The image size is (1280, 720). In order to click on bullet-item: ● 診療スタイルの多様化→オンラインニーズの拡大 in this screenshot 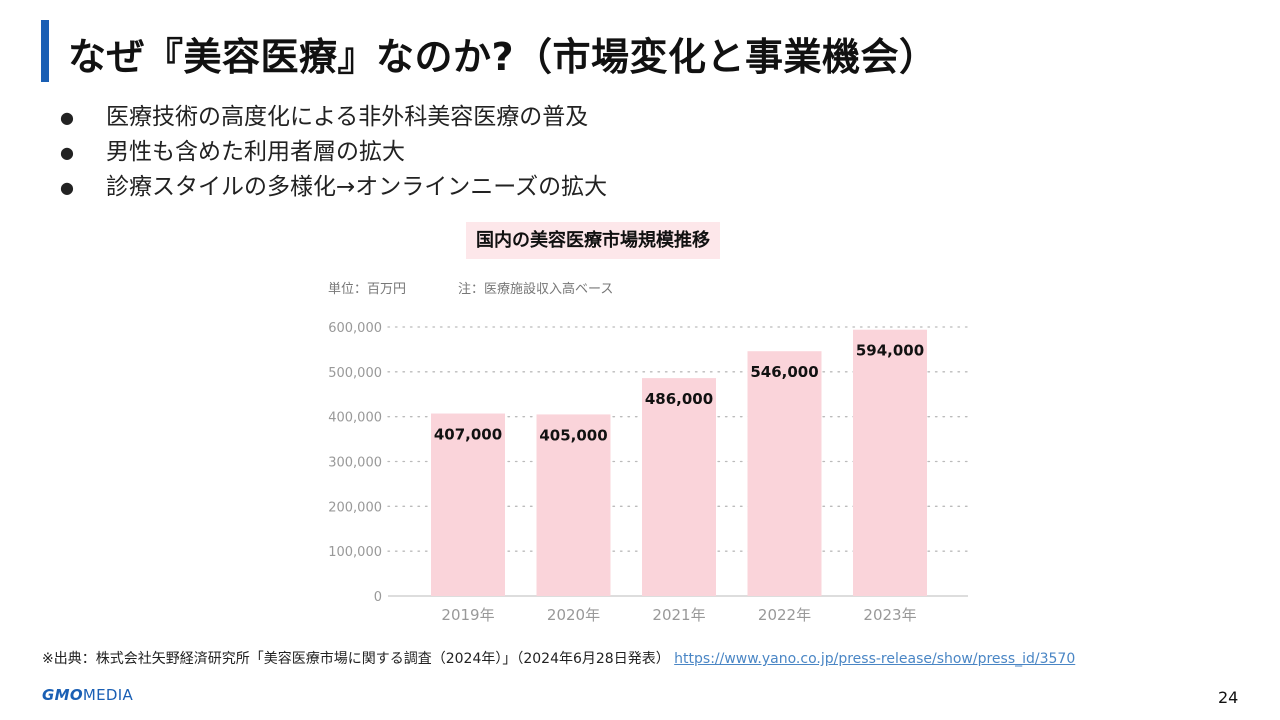, I will do `click(333, 187)`.